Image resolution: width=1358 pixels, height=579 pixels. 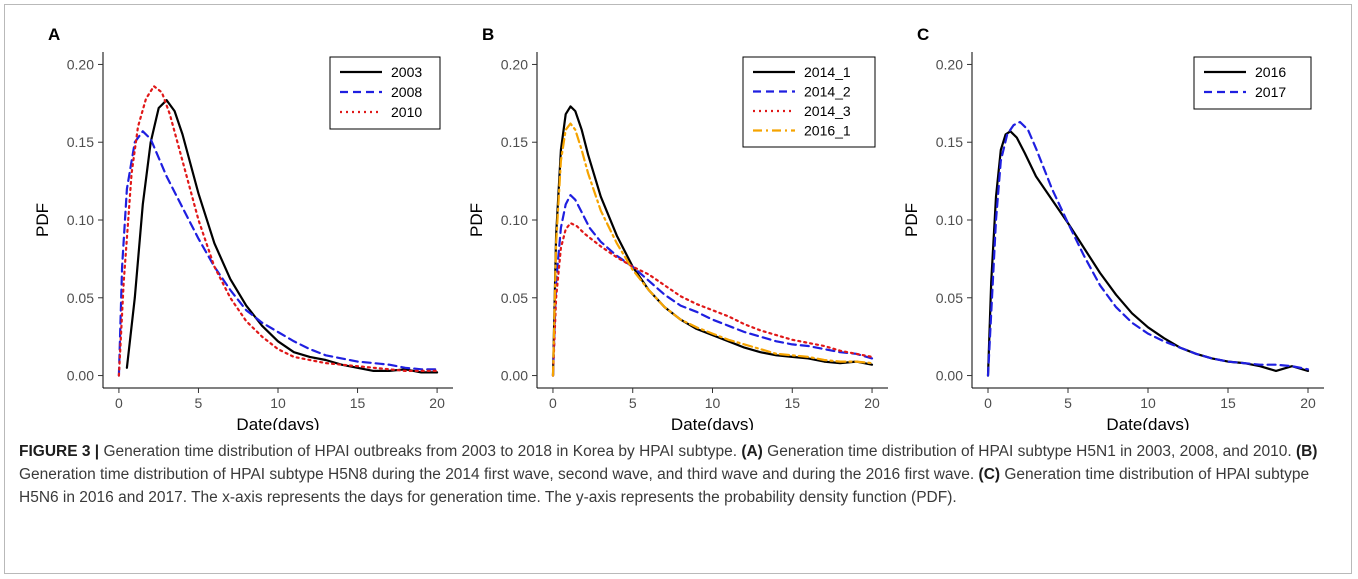 What do you see at coordinates (278, 253) in the screenshot?
I see `series-line-2008` at bounding box center [278, 253].